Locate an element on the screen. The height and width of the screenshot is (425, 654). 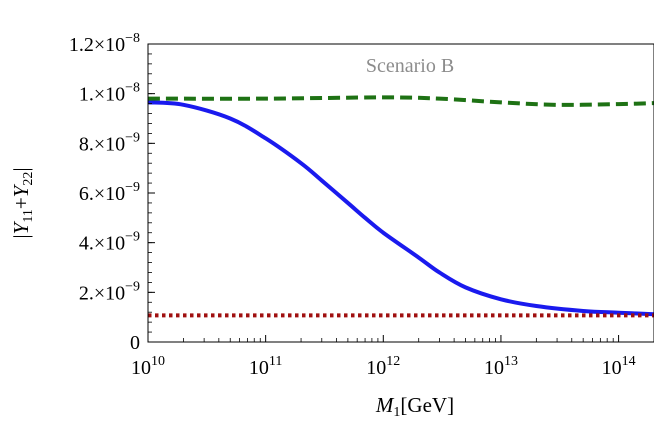
series-line-dashed is located at coordinates (400, 101).